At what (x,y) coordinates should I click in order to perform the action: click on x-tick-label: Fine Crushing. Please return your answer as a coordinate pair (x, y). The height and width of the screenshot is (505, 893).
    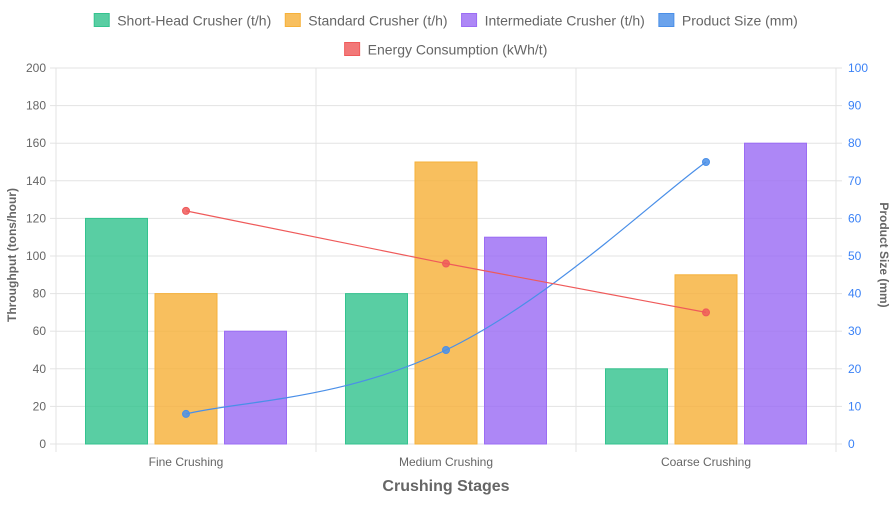
    Looking at the image, I should click on (186, 462).